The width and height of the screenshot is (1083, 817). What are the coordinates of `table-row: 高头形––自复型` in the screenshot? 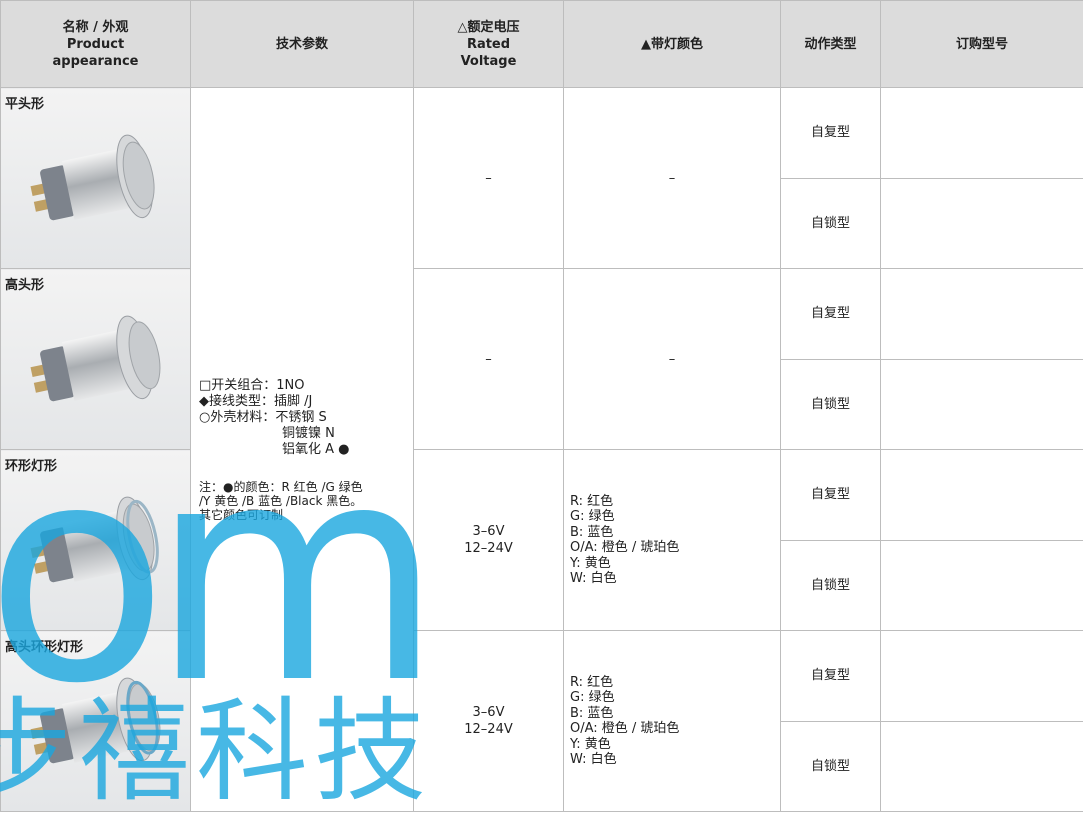 It's located at (542, 314).